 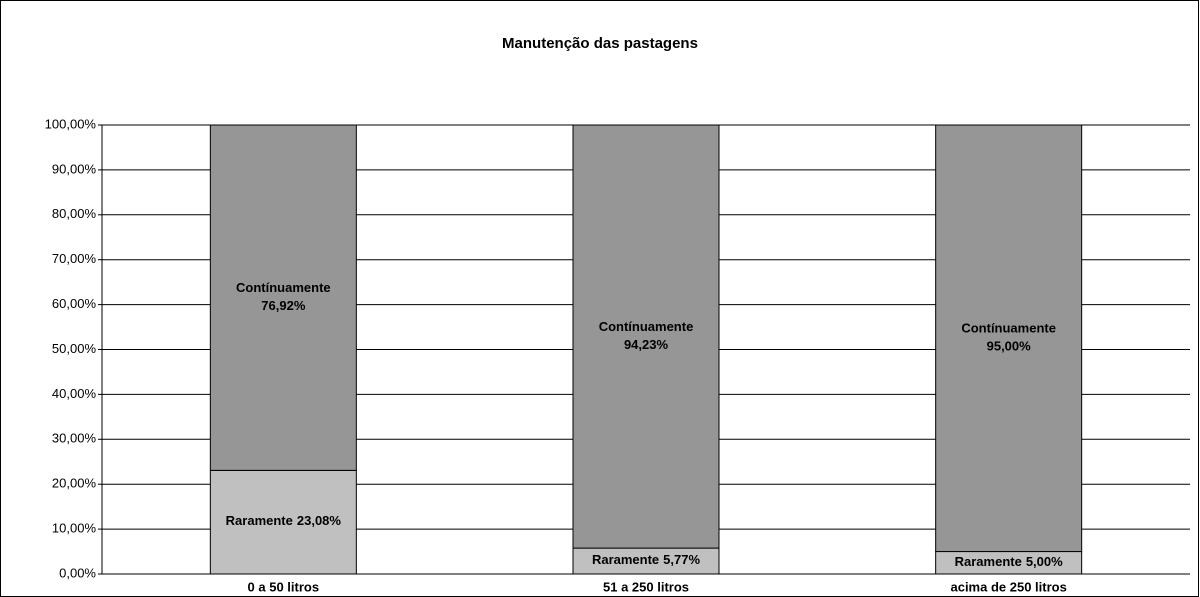 I want to click on data-label: Raramente 5,00%, so click(x=1009, y=561).